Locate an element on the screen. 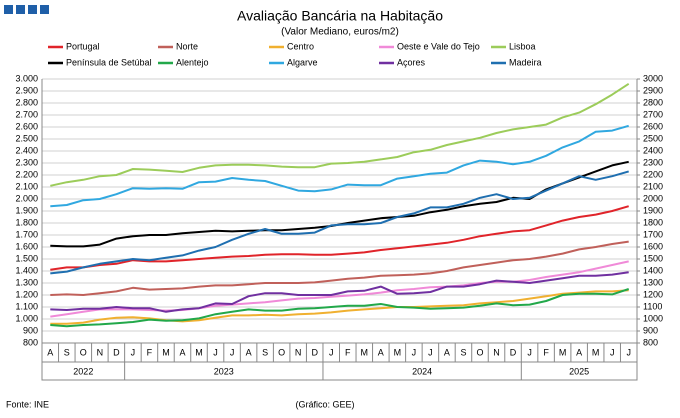  y-tick-label: 1.200 is located at coordinates (26, 294).